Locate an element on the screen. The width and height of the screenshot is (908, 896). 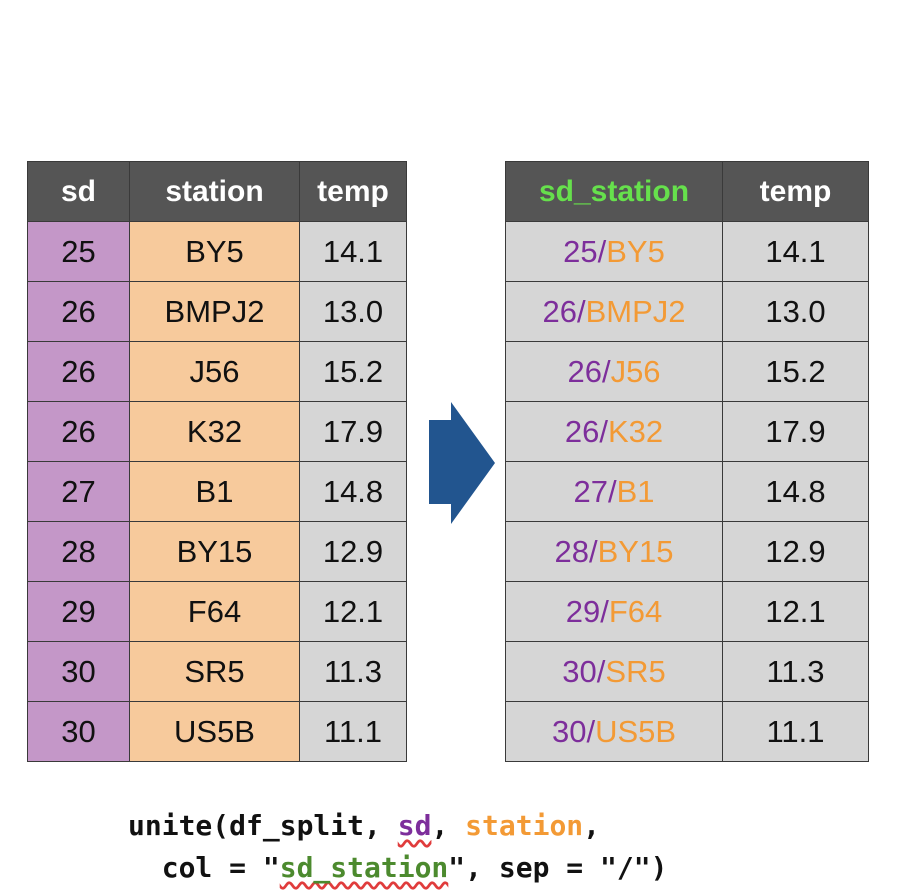
header-sd-station: sd_station is located at coordinates (614, 191).